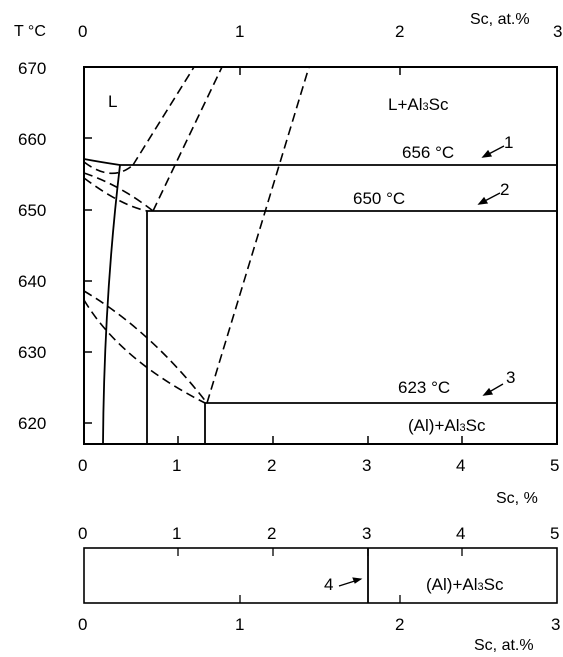  I want to click on y-tick-label: 620, so click(32, 423).